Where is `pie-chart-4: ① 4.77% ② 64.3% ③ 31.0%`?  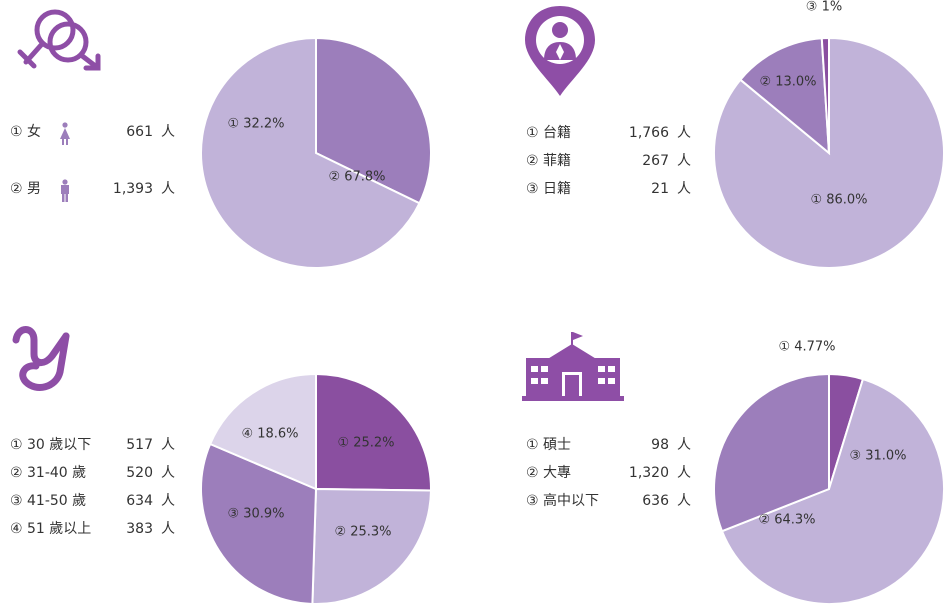
pie-chart-4: ① 4.77% ② 64.3% ③ 31.0% is located at coordinates (829, 472).